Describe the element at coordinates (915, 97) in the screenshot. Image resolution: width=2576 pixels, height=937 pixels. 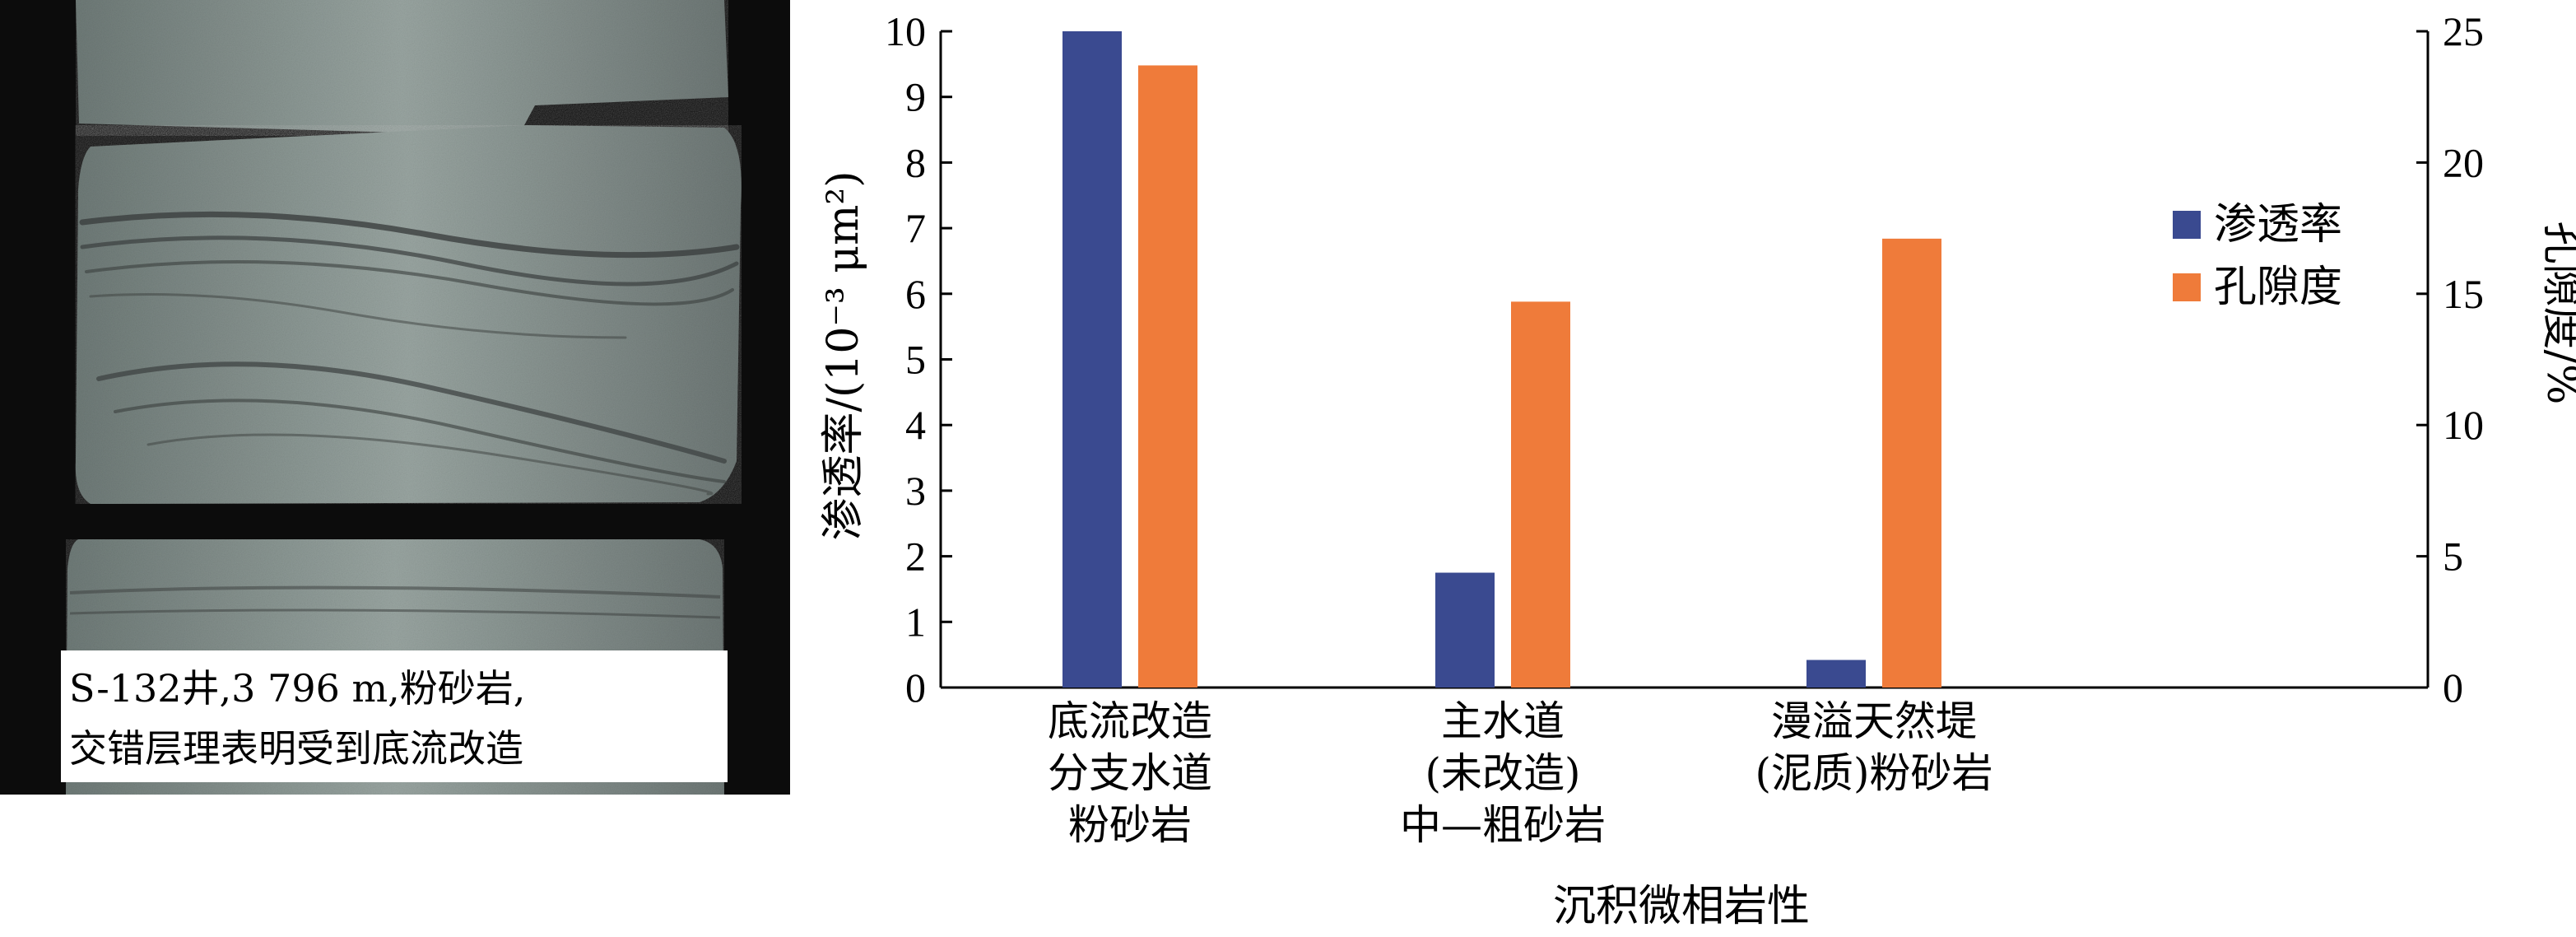
I see `left-tick-label: 9` at that location.